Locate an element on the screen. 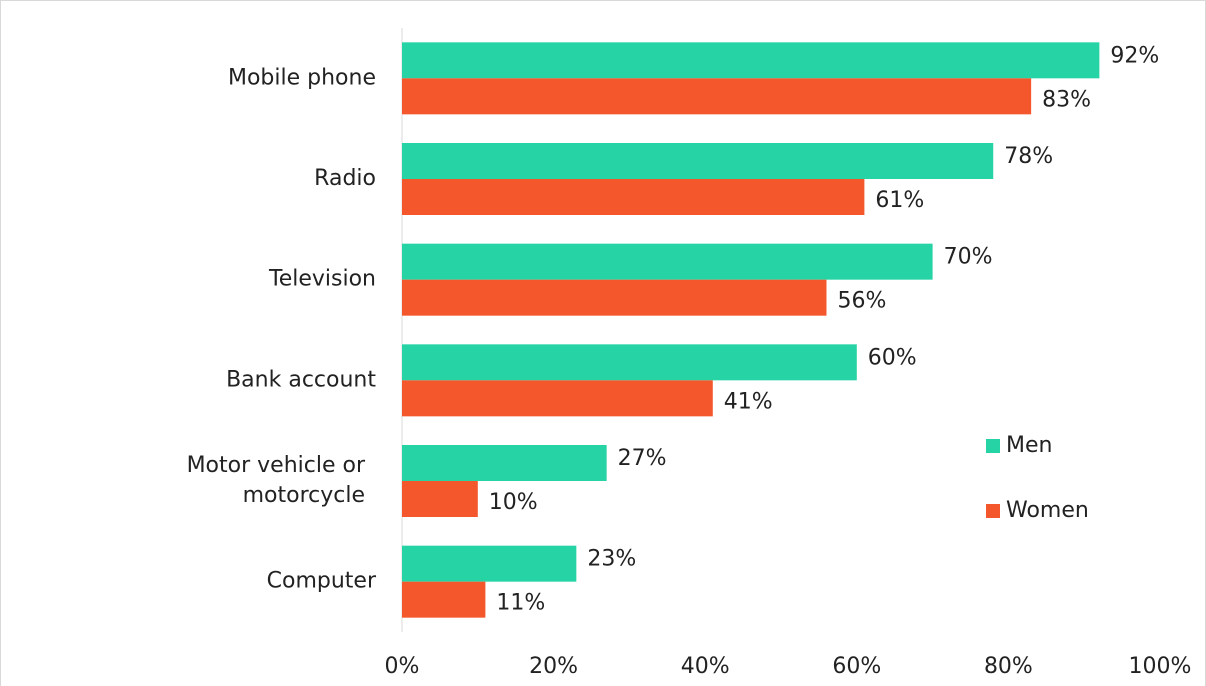 This screenshot has height=686, width=1206. y-tick-label: Mobile phone is located at coordinates (302, 77).